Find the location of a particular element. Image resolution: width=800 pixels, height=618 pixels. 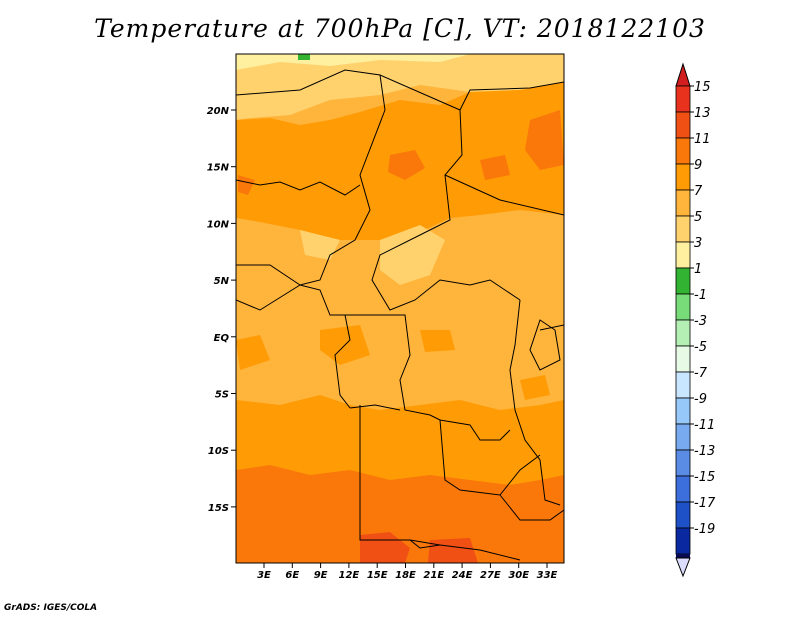

colorbar-label: -11 is located at coordinates (704, 425).